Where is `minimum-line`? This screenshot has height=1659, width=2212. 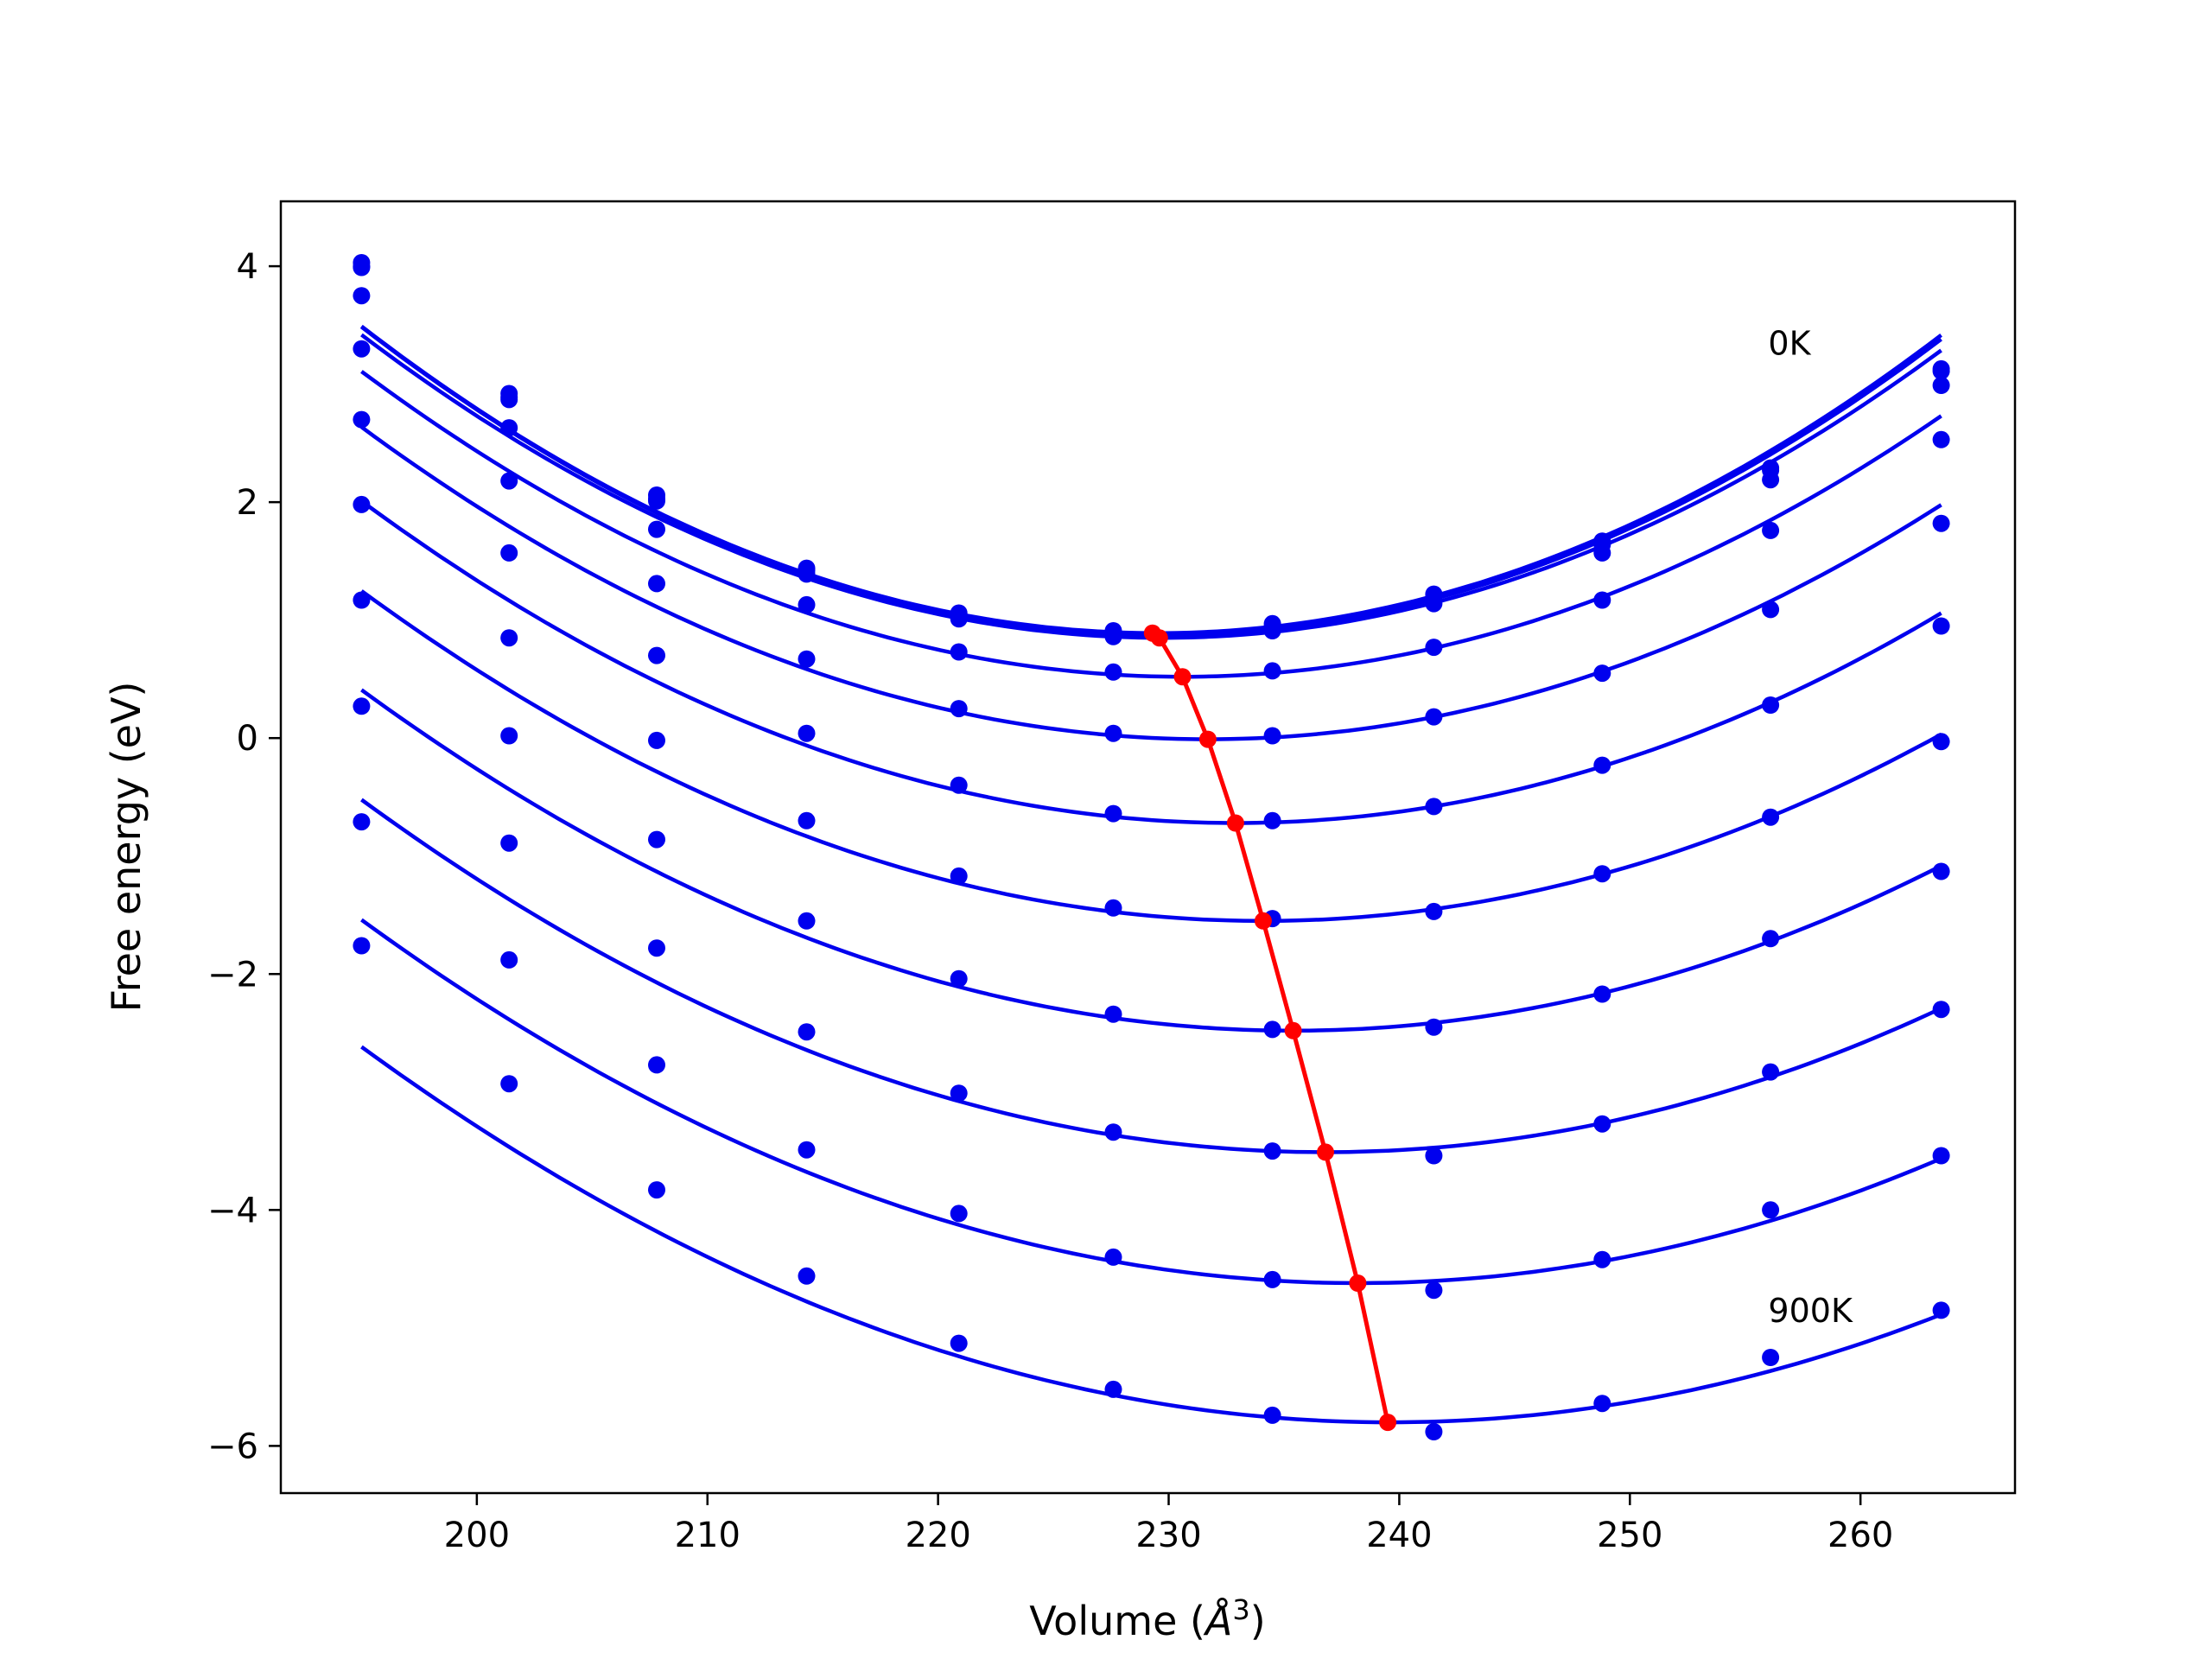
minimum-line is located at coordinates (1270, 1027).